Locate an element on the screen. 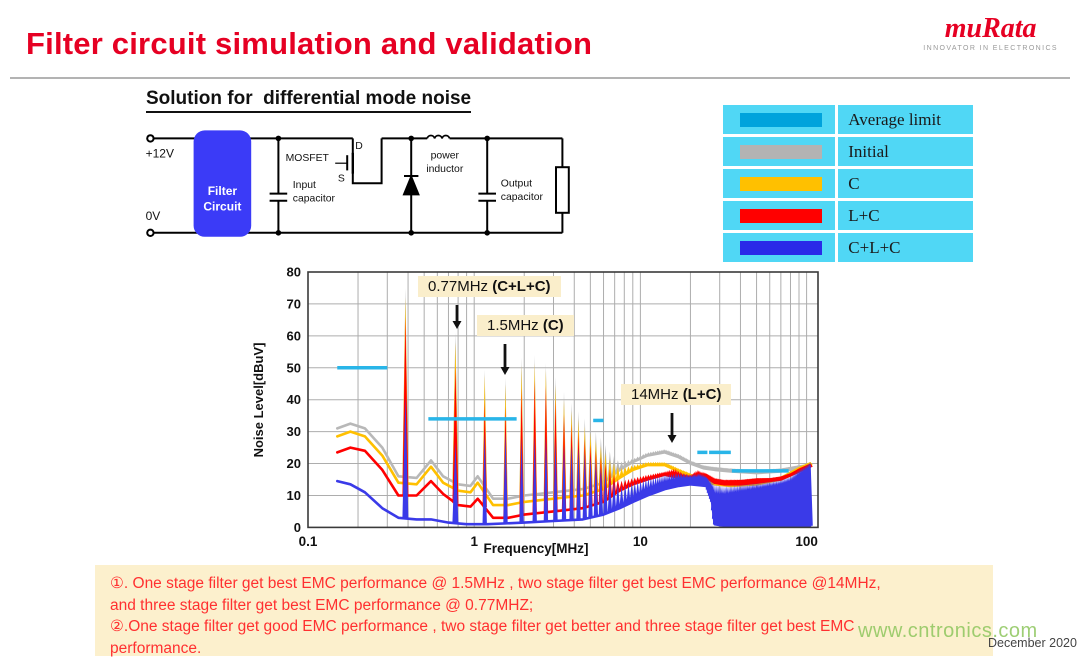  chart-annotation: 0.77MHz (C+L+C) is located at coordinates (489, 286).